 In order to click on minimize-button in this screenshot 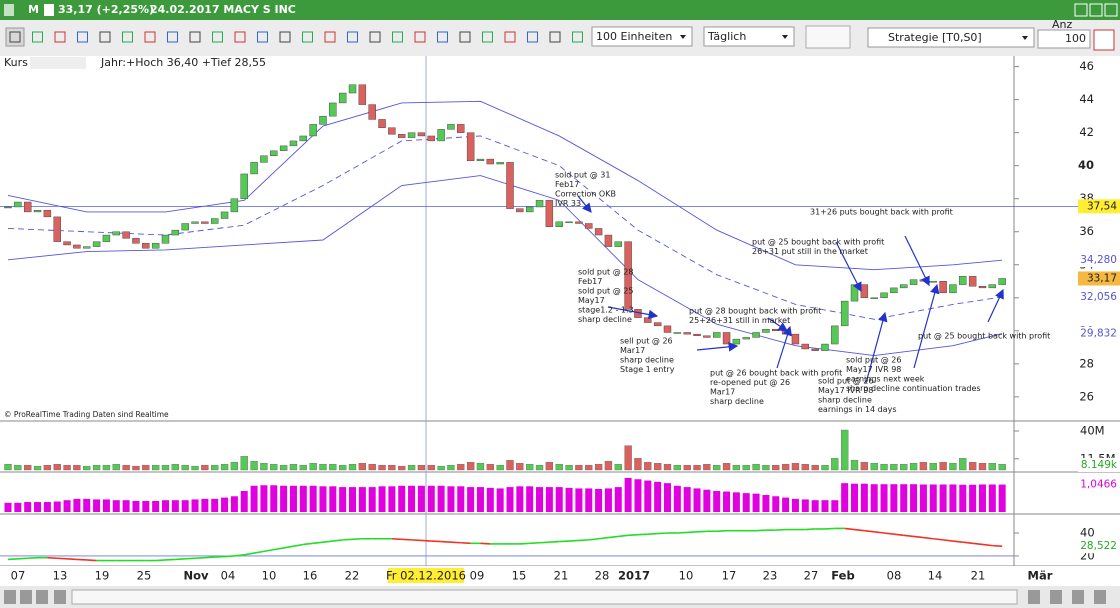, I will do `click(1081, 10)`.